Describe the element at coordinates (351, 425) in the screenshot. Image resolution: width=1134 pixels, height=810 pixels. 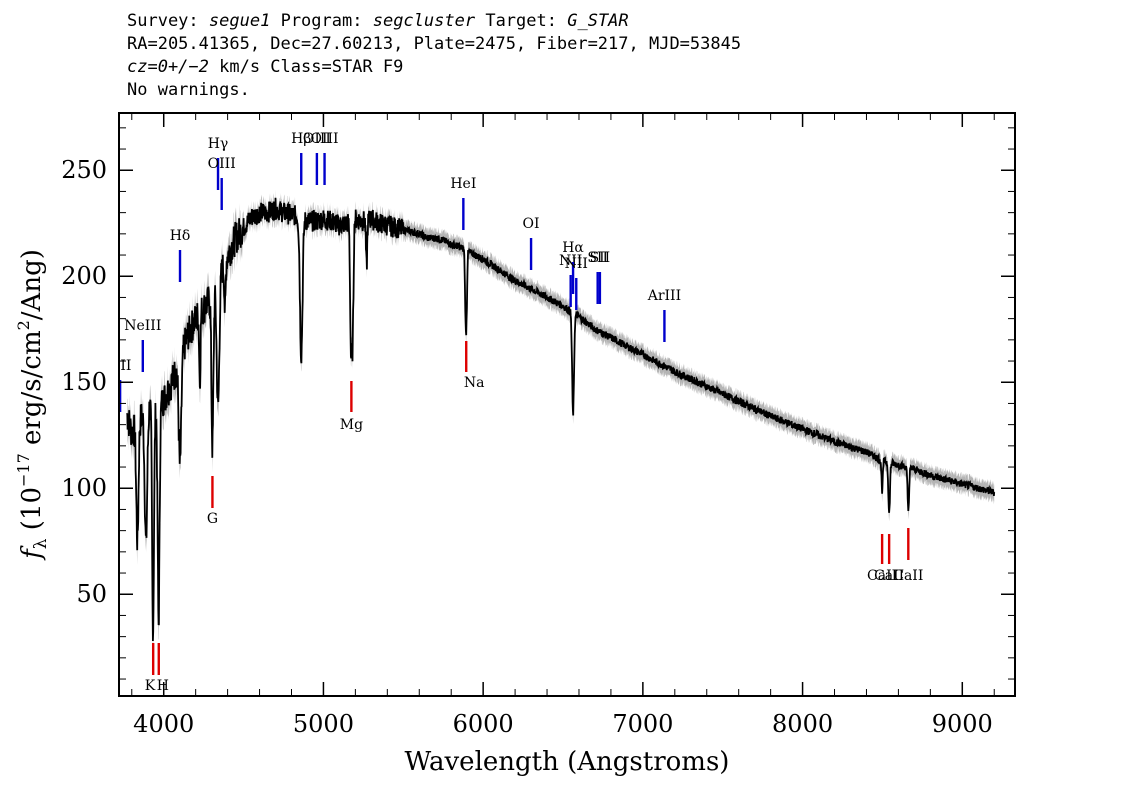
I see `absorption-line-label: Mg` at that location.